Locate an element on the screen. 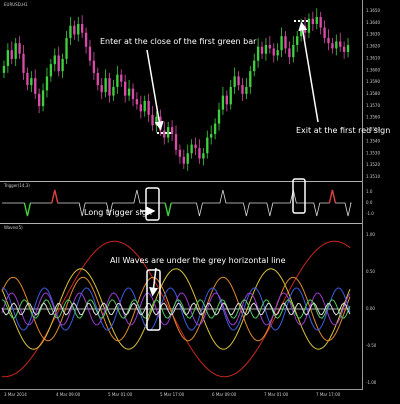 This screenshot has width=400, height=404. time-scale-label: 5 Mar 01:00 is located at coordinates (120, 394).